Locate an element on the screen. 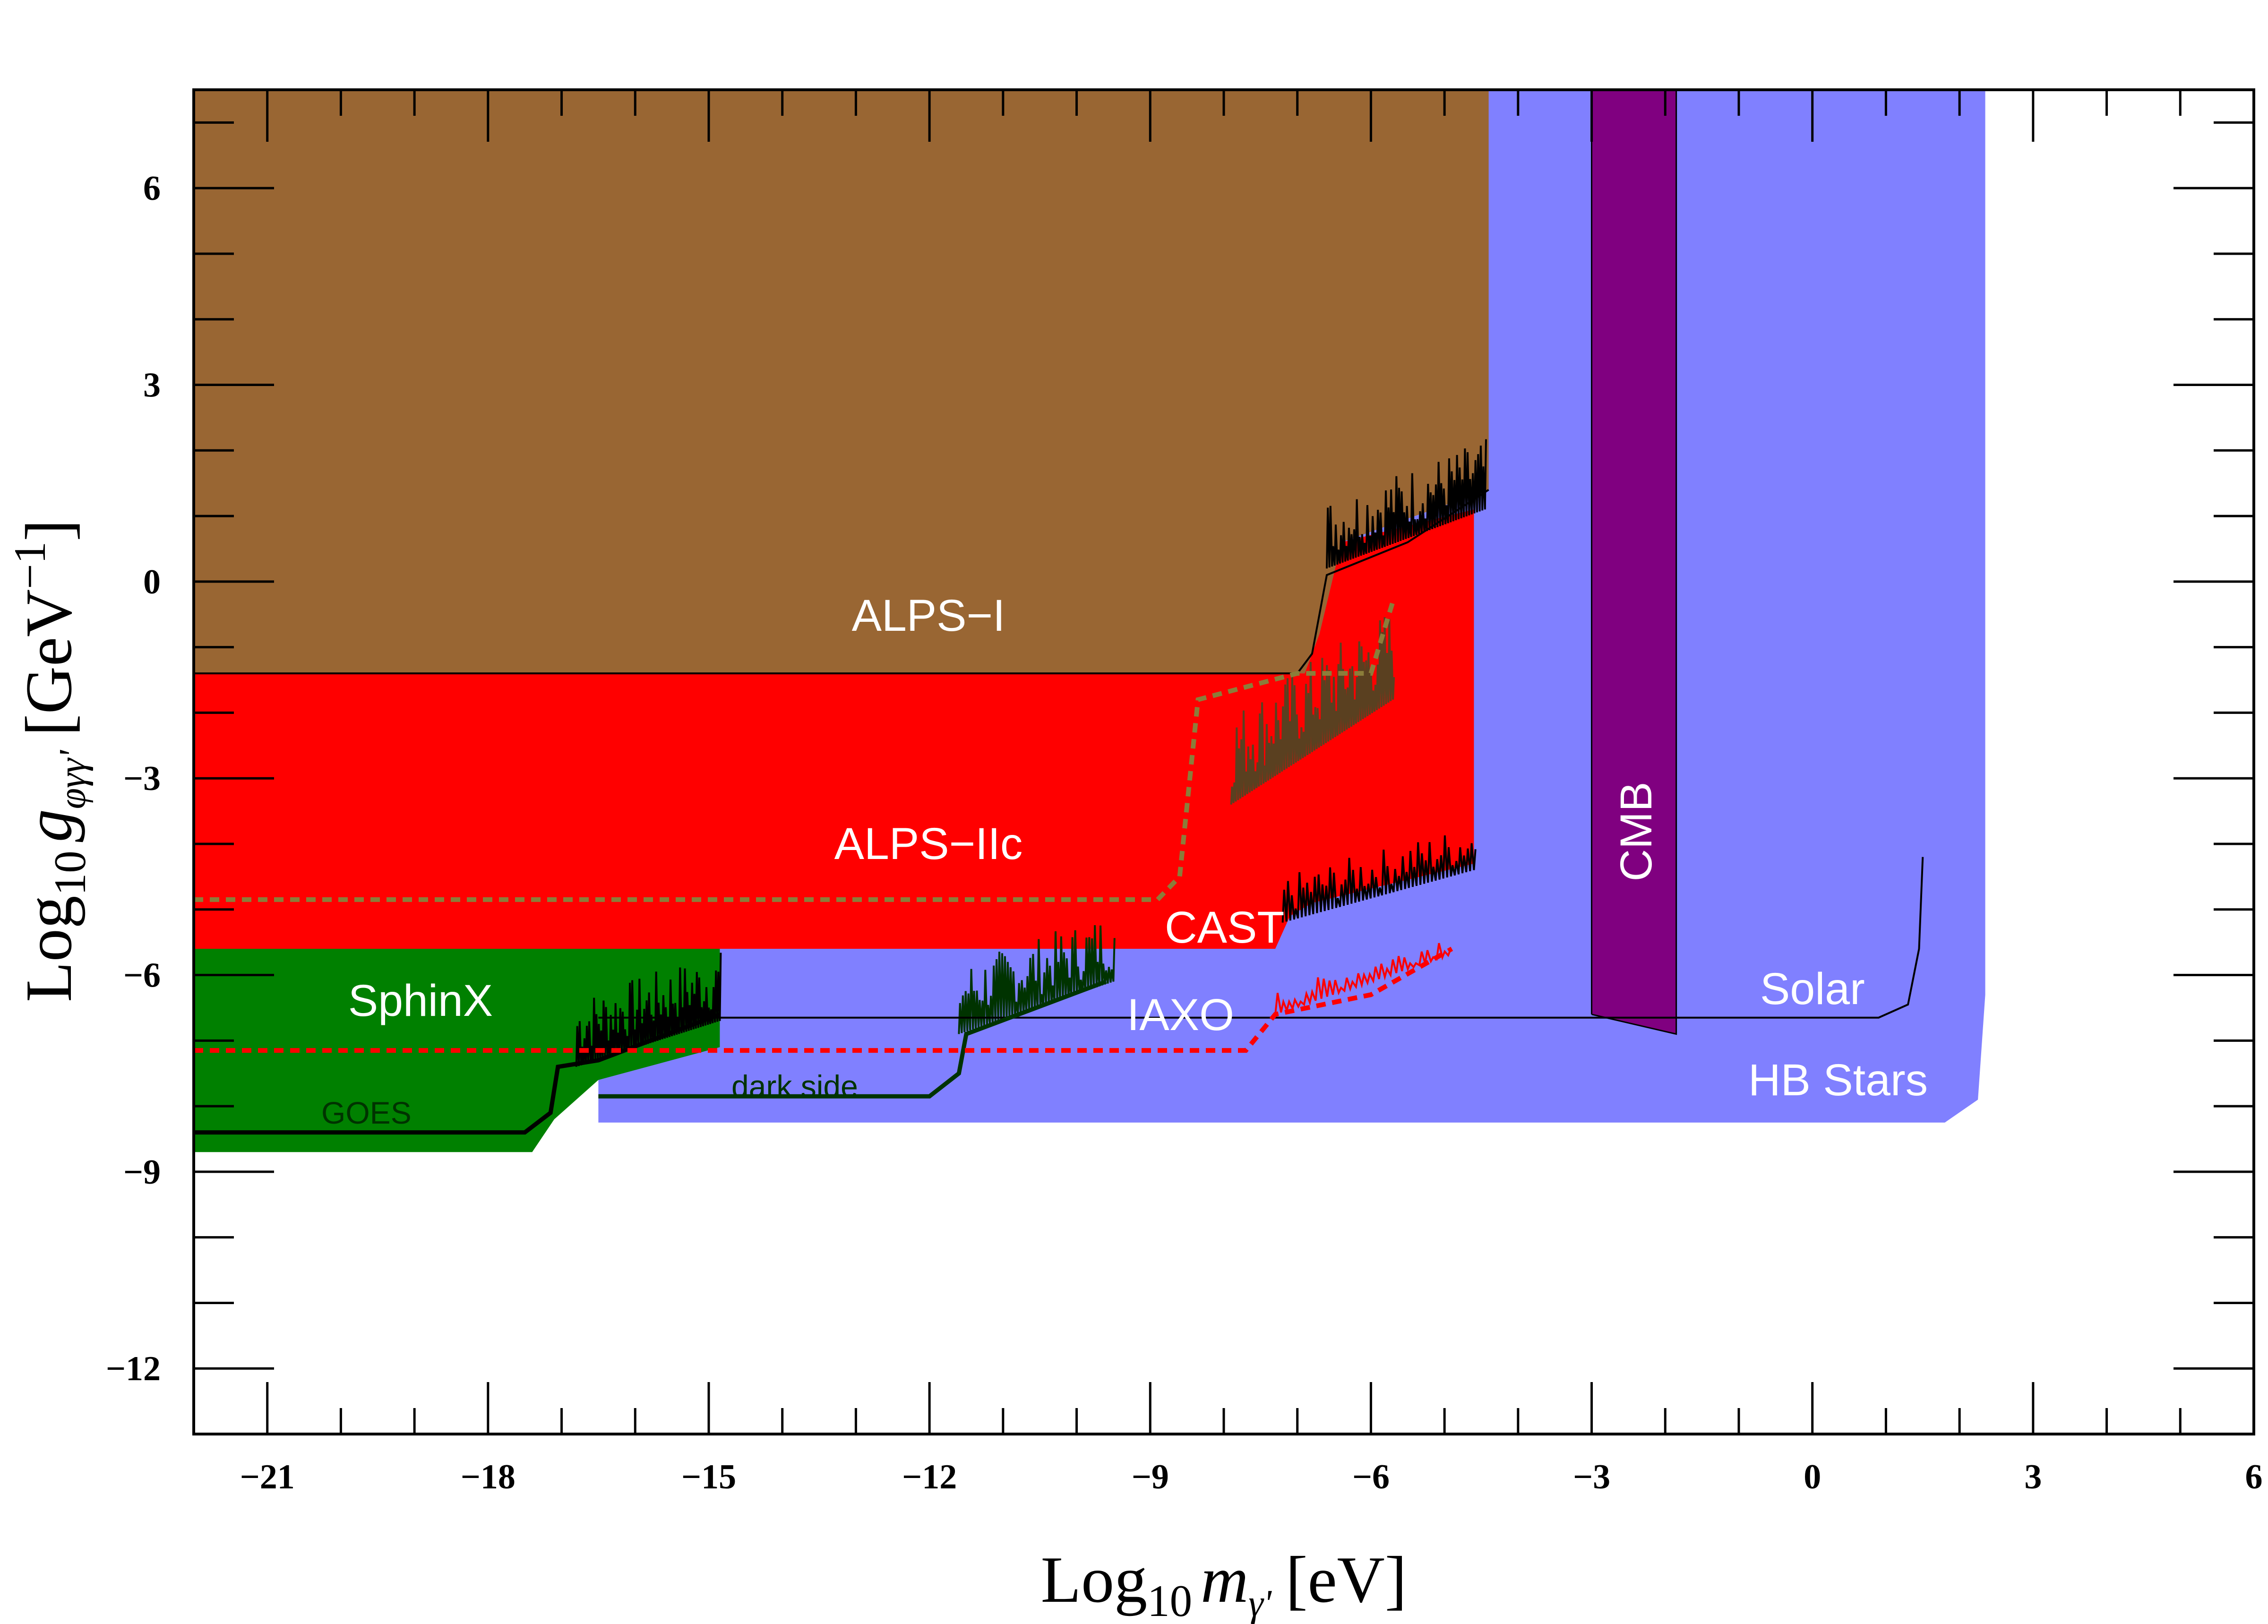 This screenshot has width=2268, height=1624. x-tick-label: −3 is located at coordinates (1591, 1477).